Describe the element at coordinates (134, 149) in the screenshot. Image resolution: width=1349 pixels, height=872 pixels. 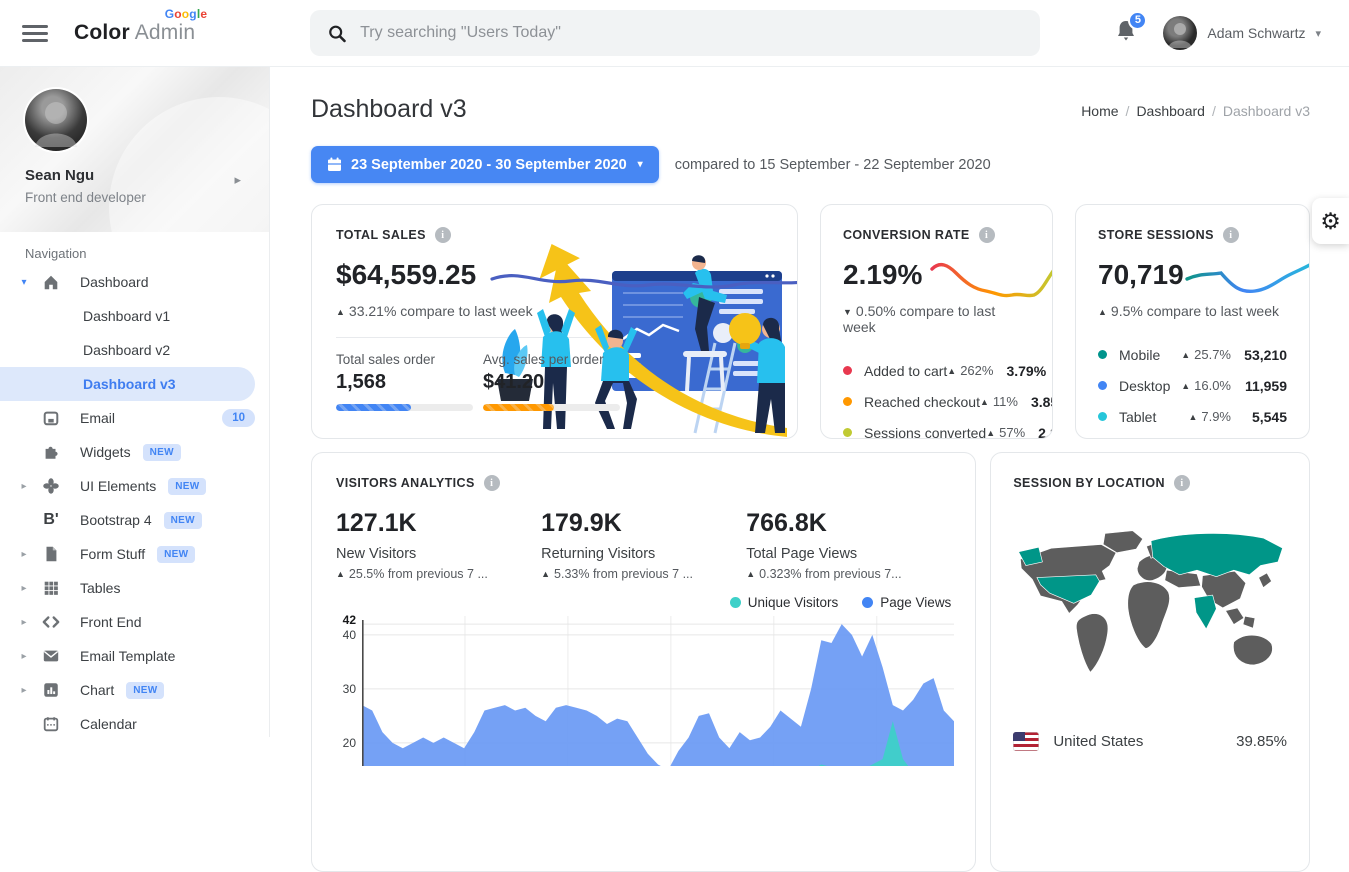
I see `sidebar-profile: Sean Ngu Front end developer ▸` at that location.